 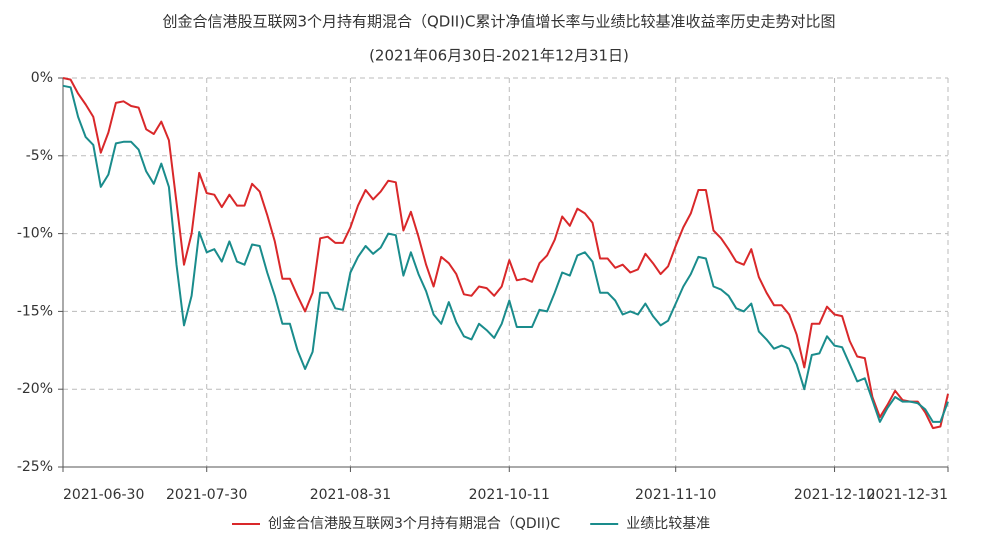 What do you see at coordinates (499, 56) in the screenshot?
I see `chart-subtitle: (2021年06月30日-2021年12月31日)` at bounding box center [499, 56].